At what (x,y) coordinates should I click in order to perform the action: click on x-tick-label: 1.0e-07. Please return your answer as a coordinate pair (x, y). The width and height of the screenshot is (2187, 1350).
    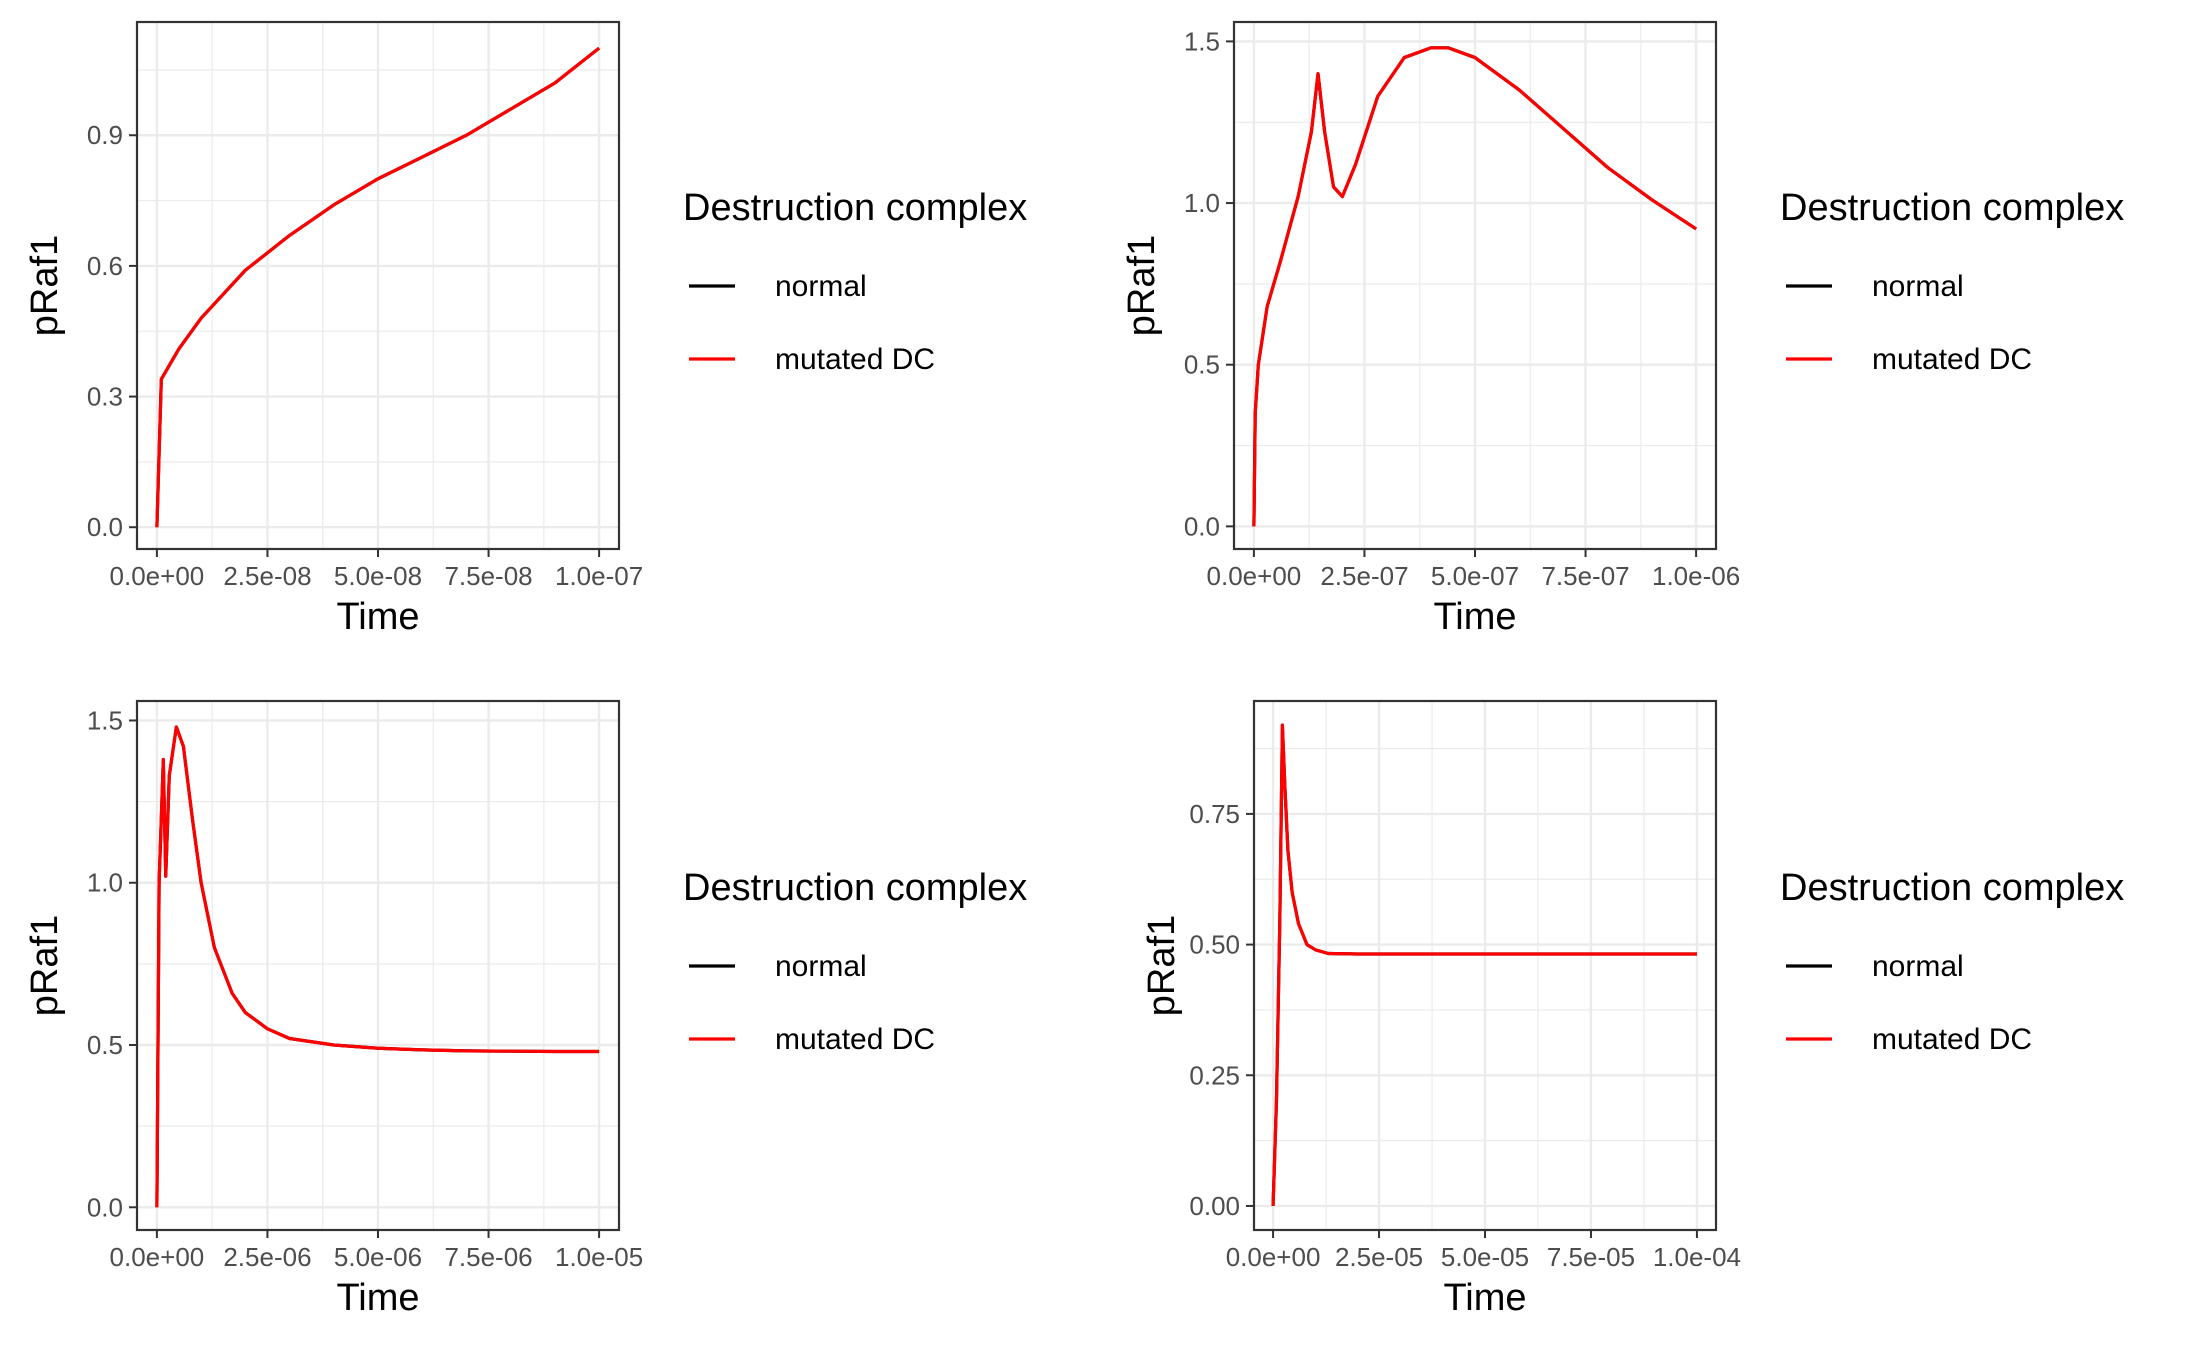
    Looking at the image, I should click on (599, 576).